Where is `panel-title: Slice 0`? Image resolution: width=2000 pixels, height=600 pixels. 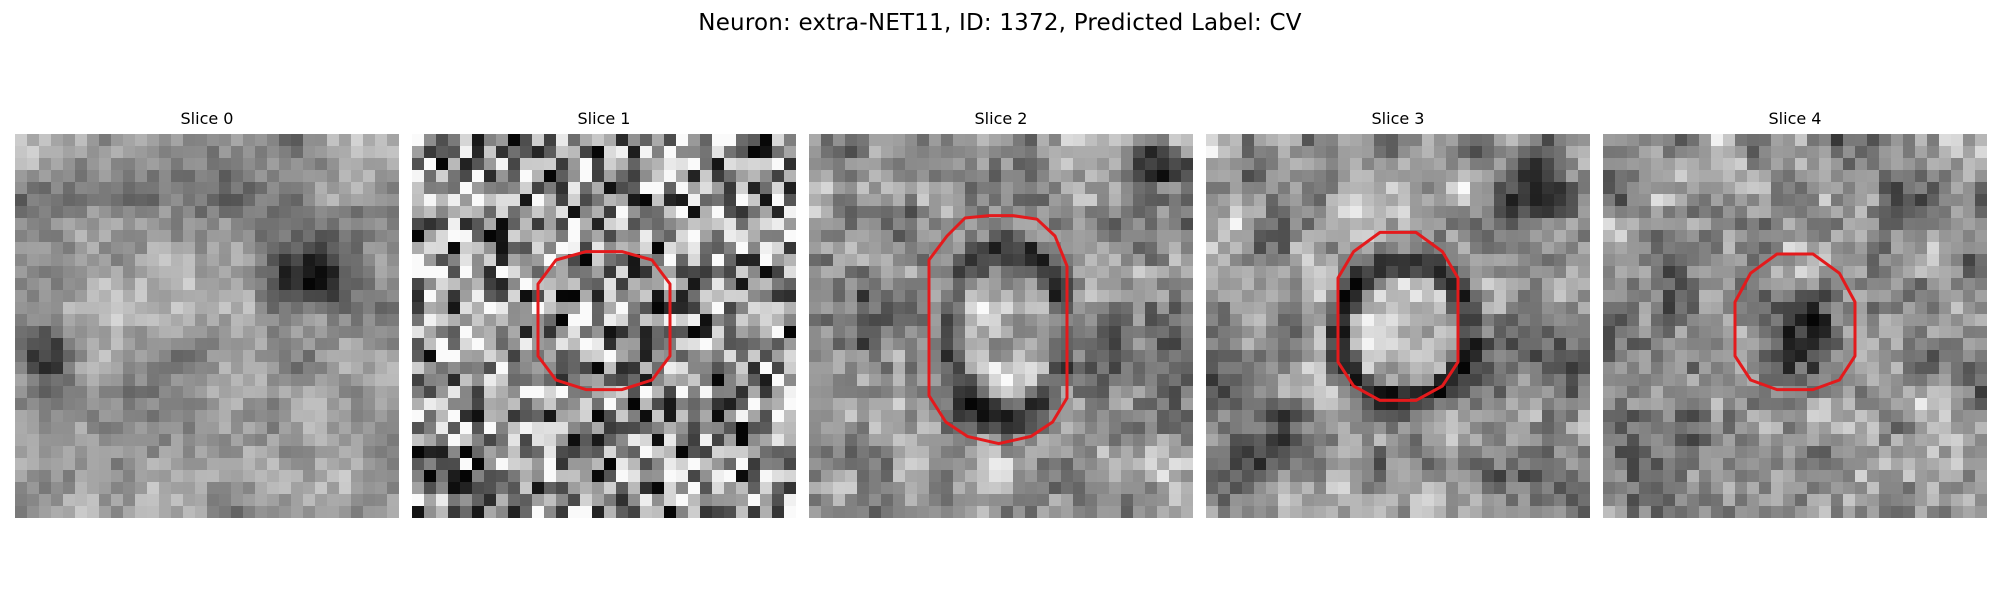 panel-title: Slice 0 is located at coordinates (207, 118).